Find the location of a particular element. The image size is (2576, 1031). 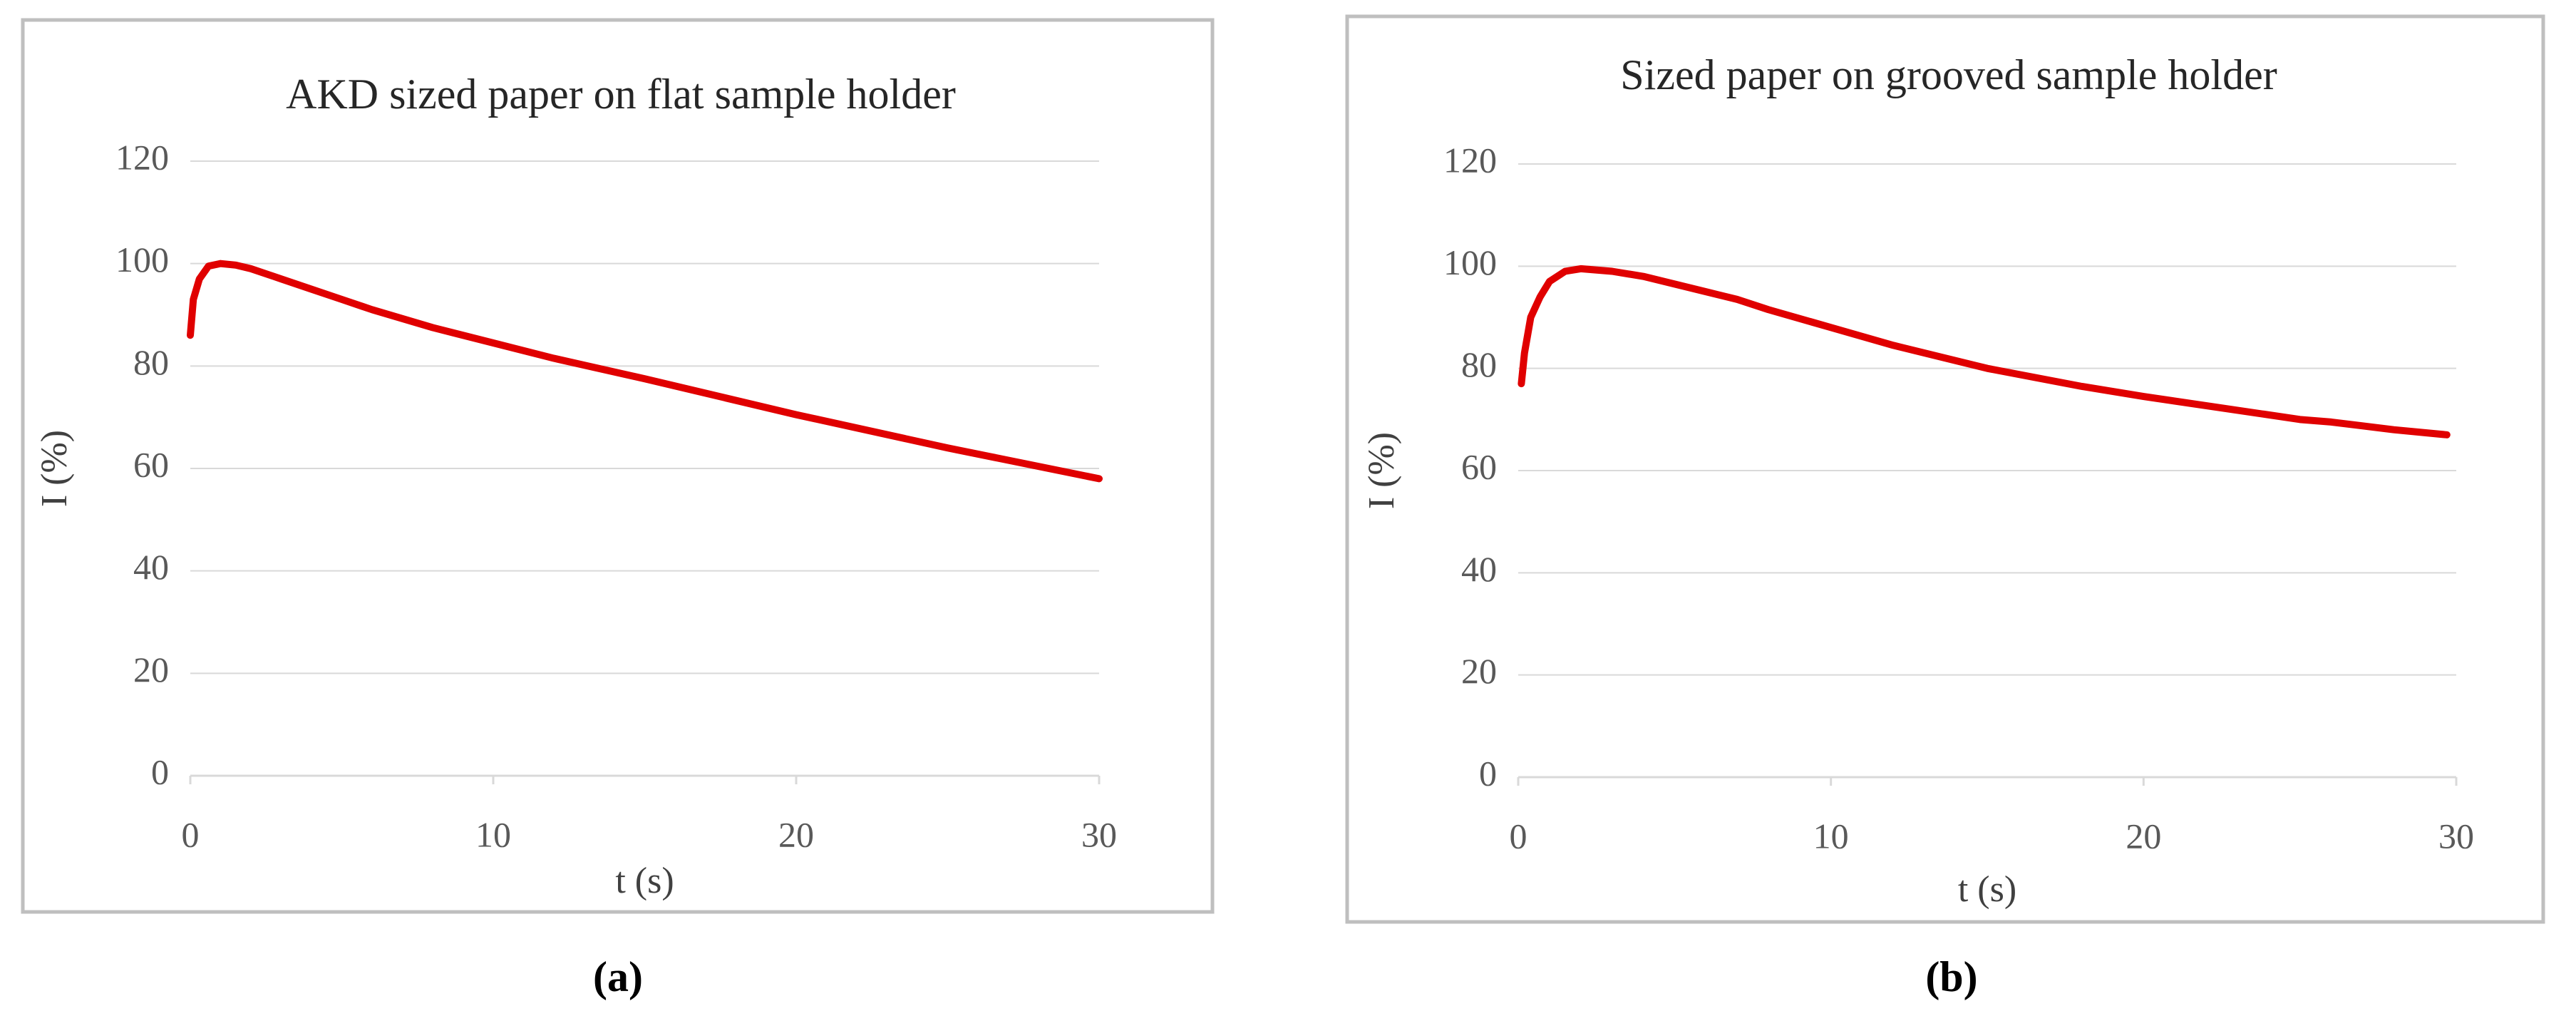

caption: (b) is located at coordinates (1951, 976).